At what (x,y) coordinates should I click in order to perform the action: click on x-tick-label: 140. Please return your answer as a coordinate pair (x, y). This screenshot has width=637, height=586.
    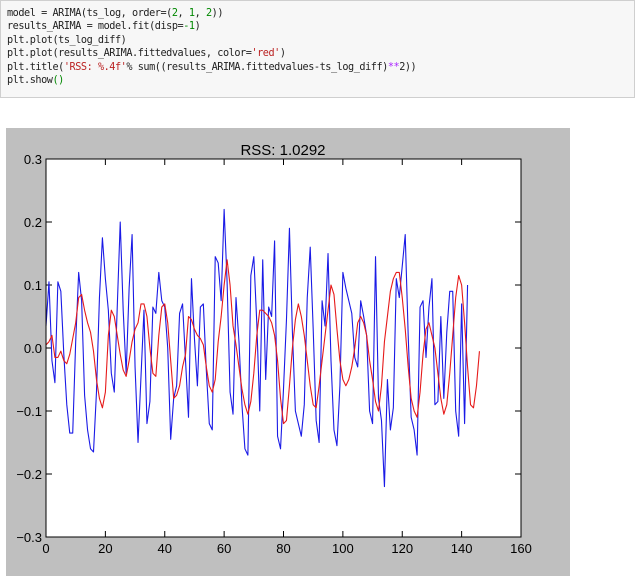
    Looking at the image, I should click on (462, 548).